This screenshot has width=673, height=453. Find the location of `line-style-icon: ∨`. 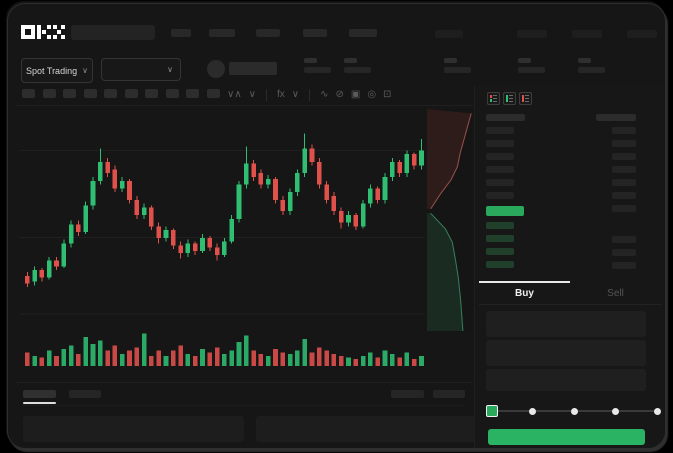

line-style-icon: ∨ is located at coordinates (252, 94).